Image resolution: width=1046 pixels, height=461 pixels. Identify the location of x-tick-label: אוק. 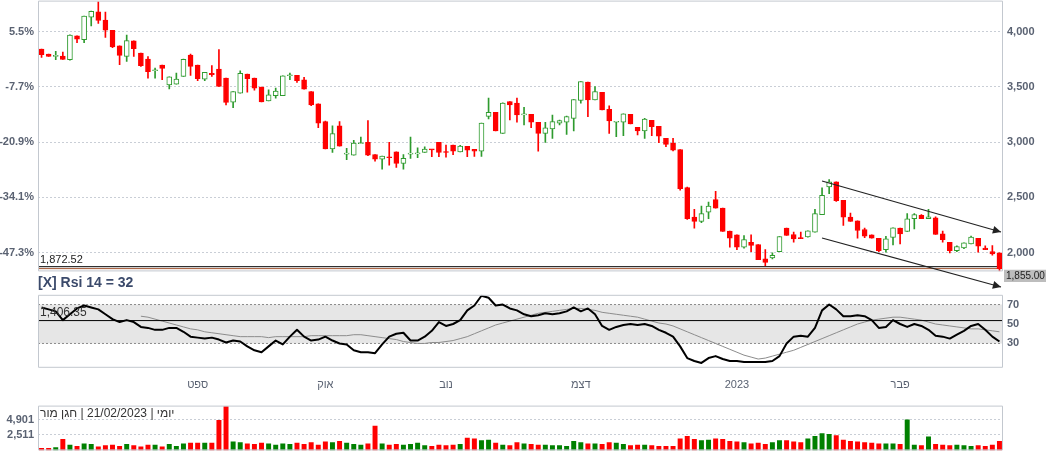
(325, 384).